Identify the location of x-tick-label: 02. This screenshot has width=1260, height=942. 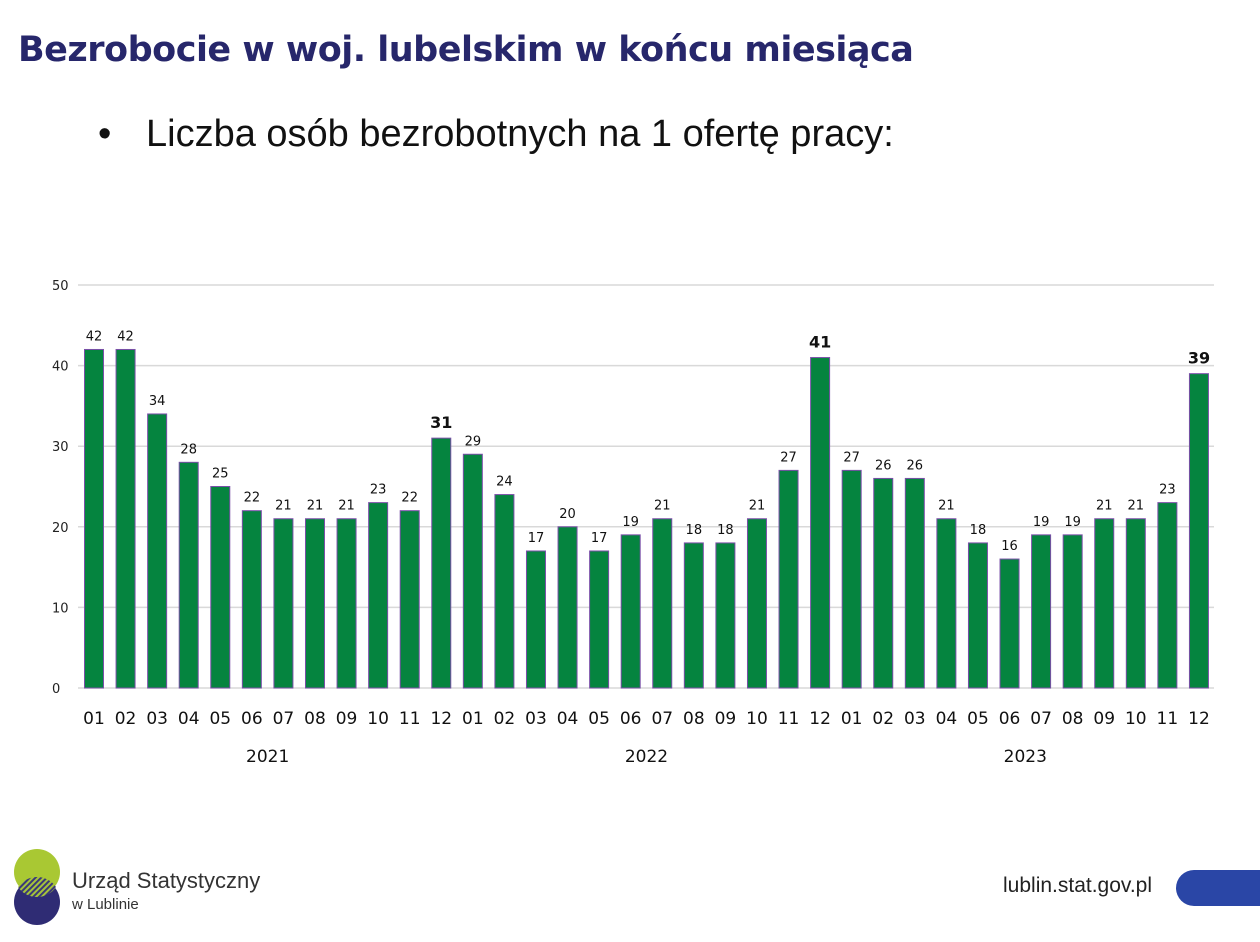
(126, 719).